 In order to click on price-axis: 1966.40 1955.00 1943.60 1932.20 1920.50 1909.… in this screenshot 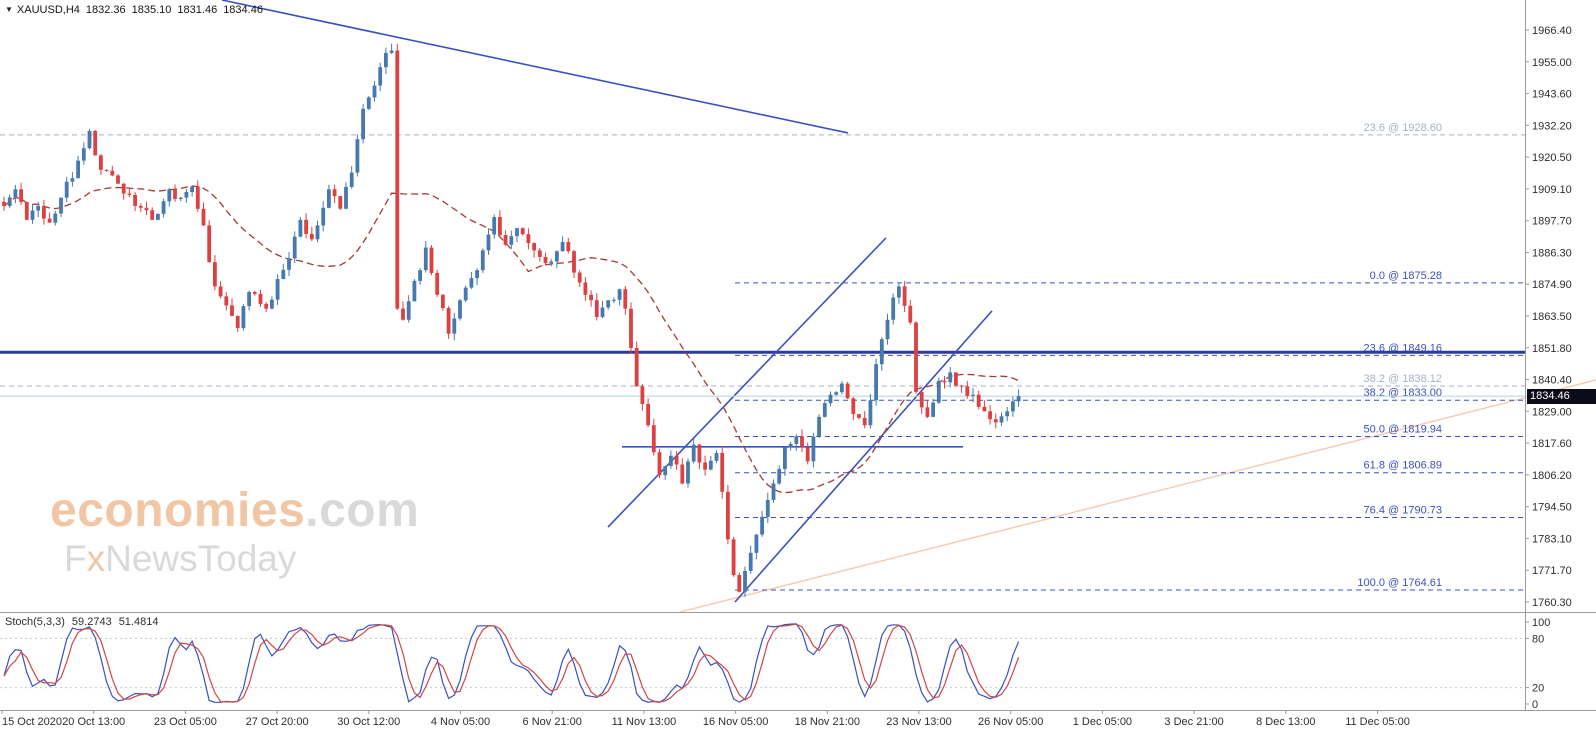, I will do `click(1548, 317)`.